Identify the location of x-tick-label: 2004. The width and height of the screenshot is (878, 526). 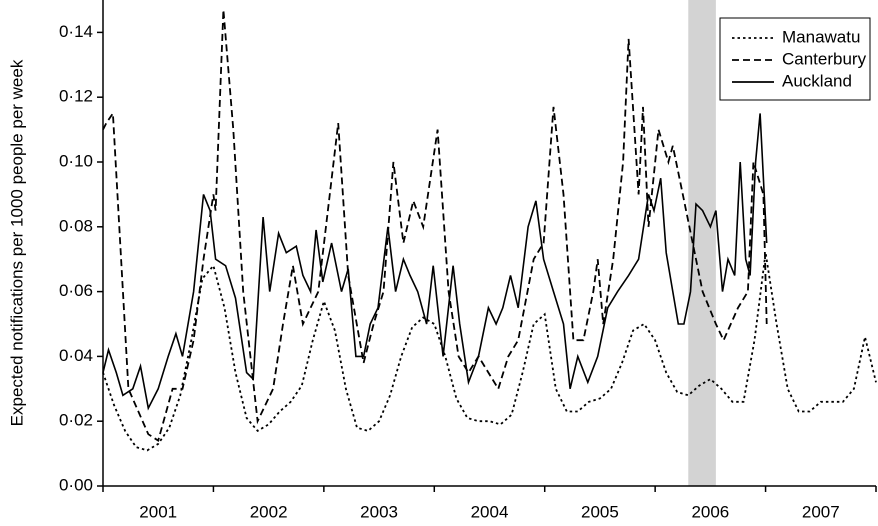
(490, 511).